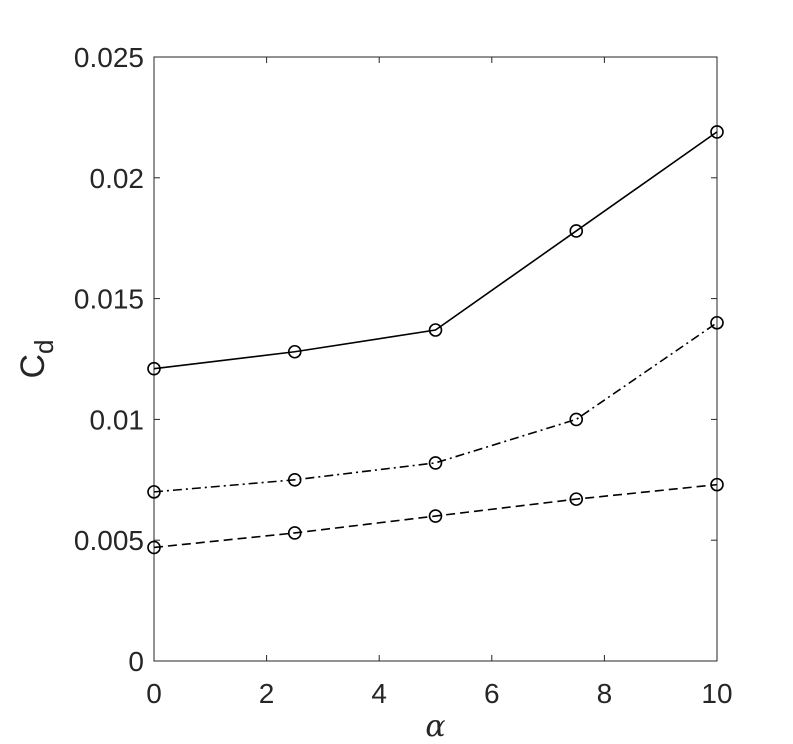 The image size is (793, 744). What do you see at coordinates (109, 299) in the screenshot?
I see `y-tick-label: 0.015` at bounding box center [109, 299].